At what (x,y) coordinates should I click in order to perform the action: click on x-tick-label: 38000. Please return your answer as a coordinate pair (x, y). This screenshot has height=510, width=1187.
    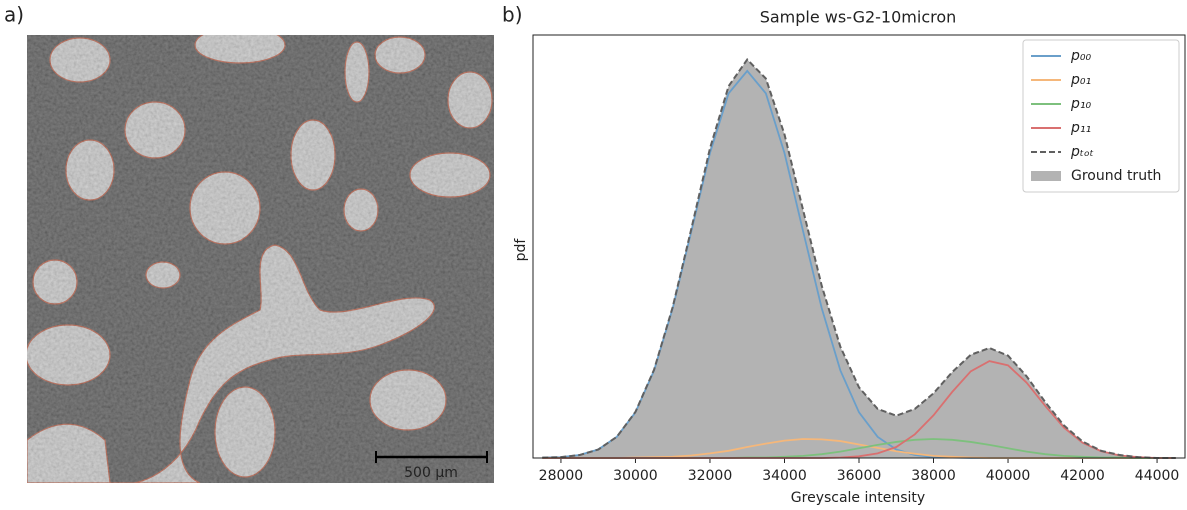
    Looking at the image, I should click on (933, 476).